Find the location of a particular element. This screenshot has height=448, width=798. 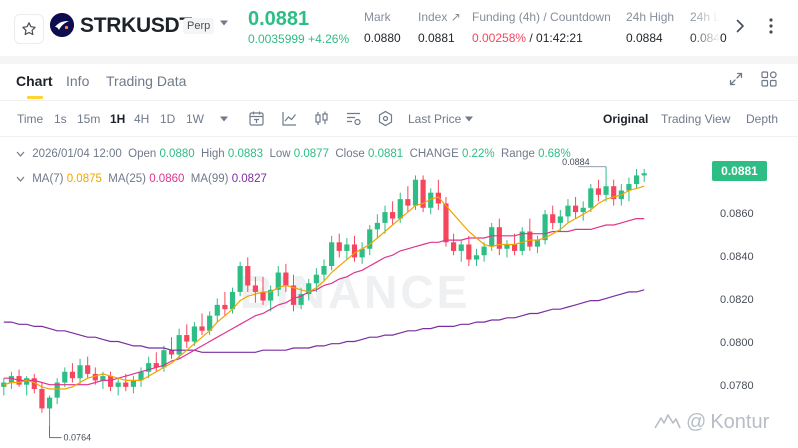

legend-datetime: 2026/01/04 12:00 is located at coordinates (77, 154).